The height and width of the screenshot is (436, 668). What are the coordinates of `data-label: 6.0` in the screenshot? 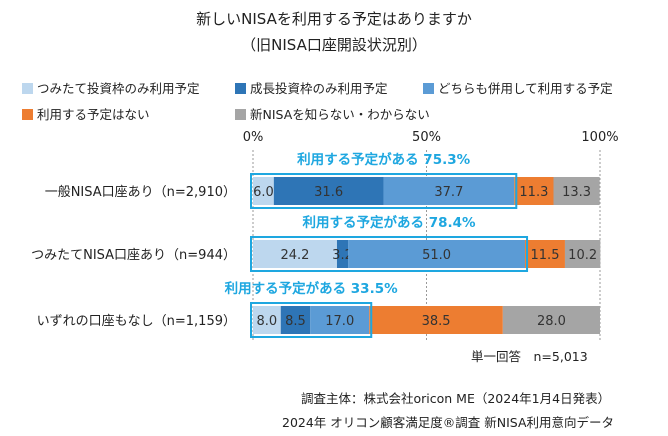 It's located at (263, 192).